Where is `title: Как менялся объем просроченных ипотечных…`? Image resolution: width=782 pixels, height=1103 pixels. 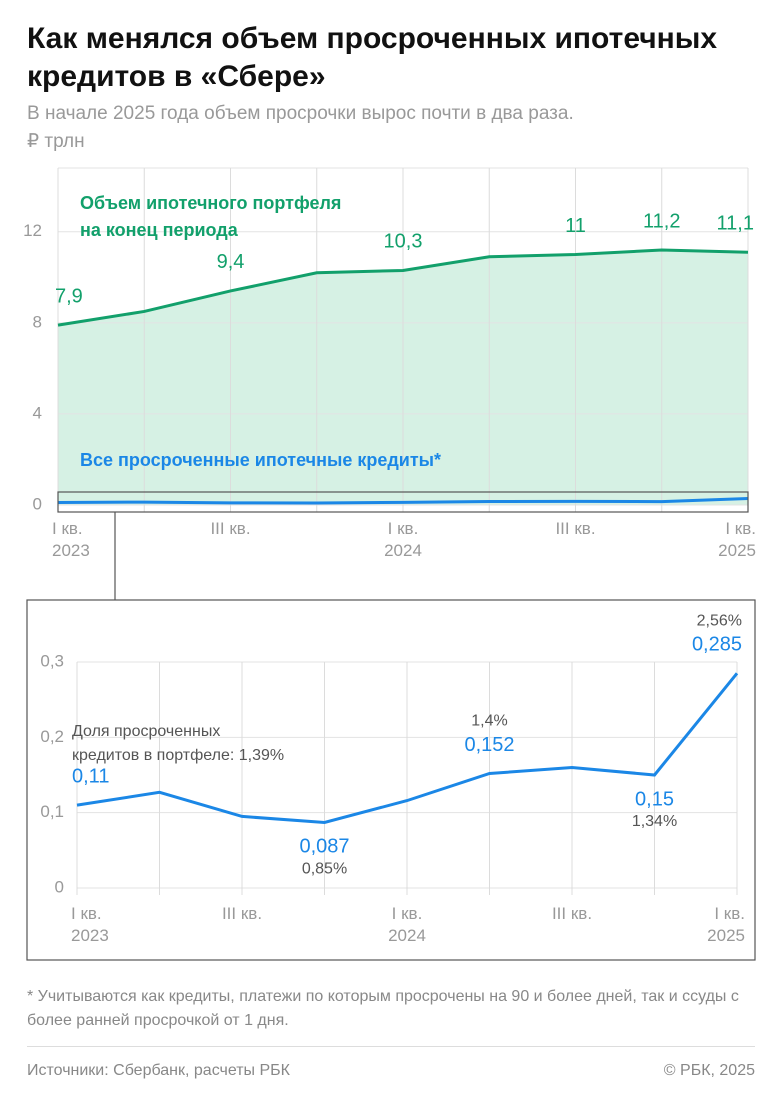 title: Как менялся объем просроченных ипотечных… is located at coordinates (372, 57).